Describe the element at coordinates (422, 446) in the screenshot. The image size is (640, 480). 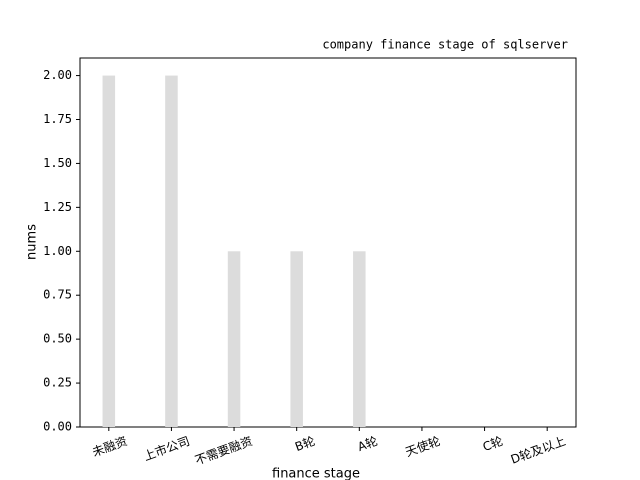
I see `x-tick-label: 天使轮` at that location.